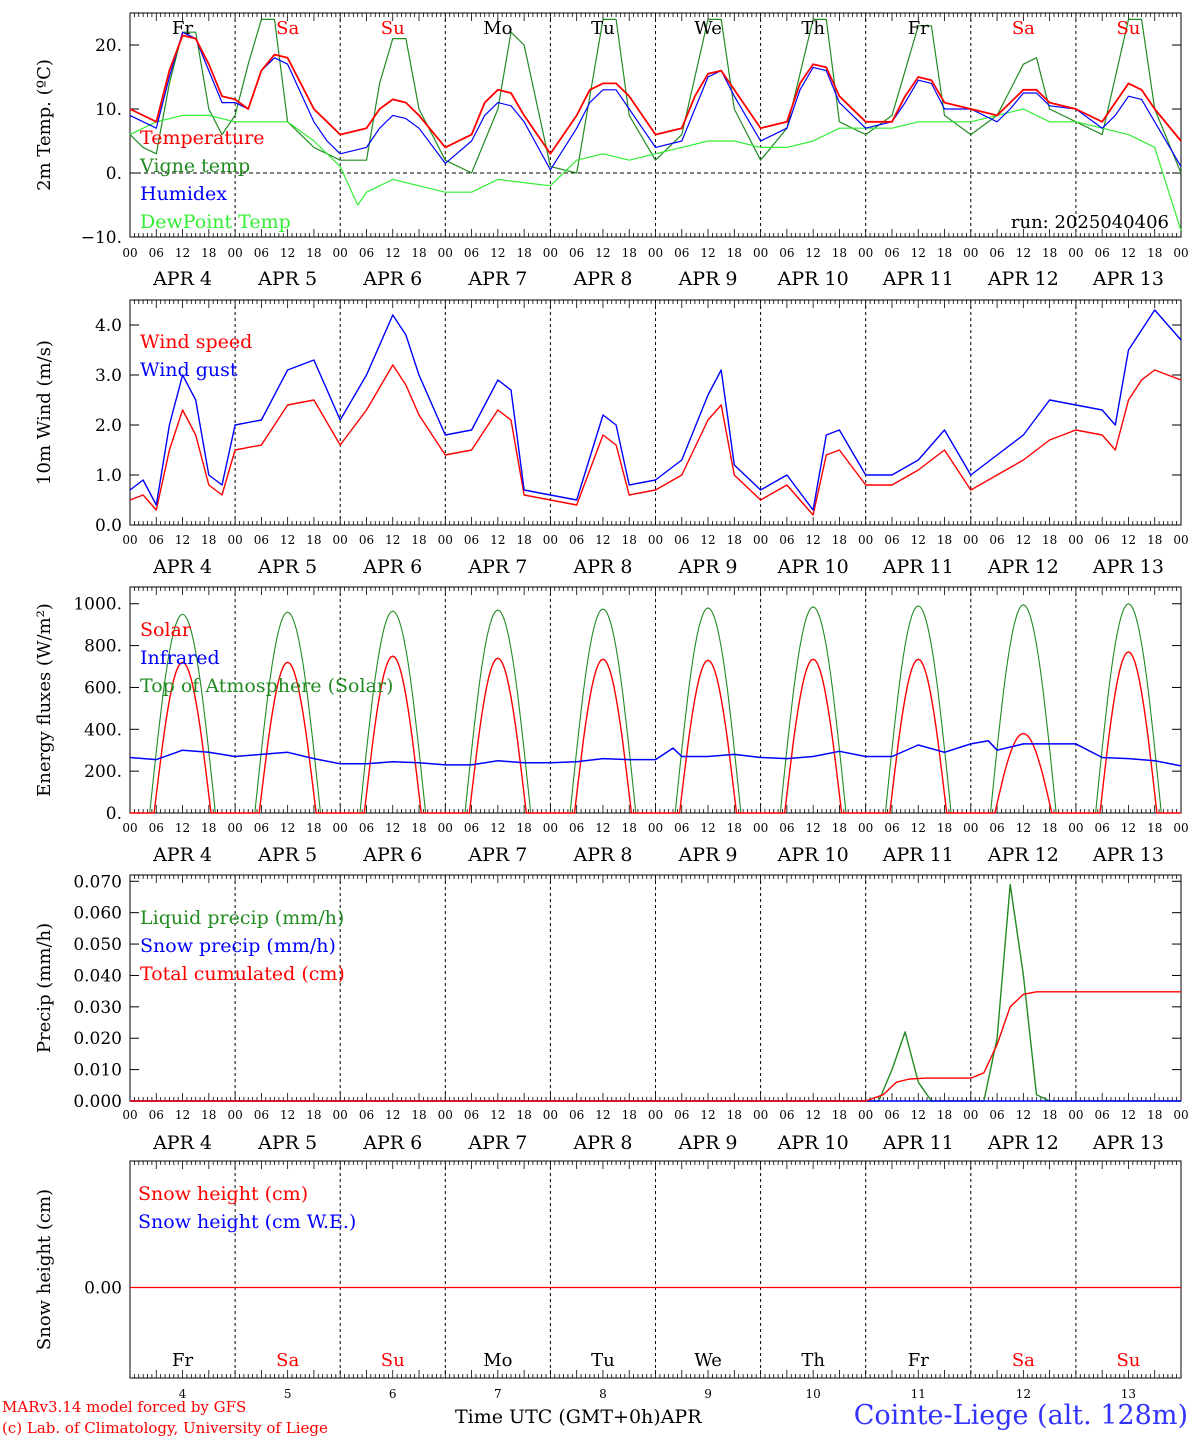 Image resolution: width=1194 pixels, height=1440 pixels. Describe the element at coordinates (124, 1407) in the screenshot. I see `model-credit: MARv3.14 model forced by GFS` at that location.